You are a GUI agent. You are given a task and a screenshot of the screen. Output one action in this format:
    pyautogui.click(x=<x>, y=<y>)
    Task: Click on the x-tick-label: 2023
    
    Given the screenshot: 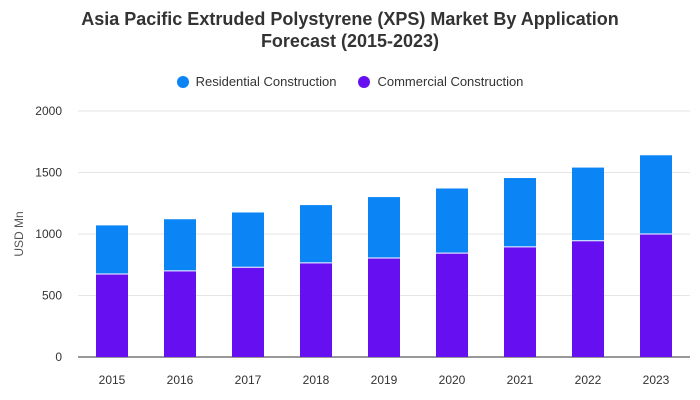 What is the action you would take?
    pyautogui.click(x=656, y=380)
    